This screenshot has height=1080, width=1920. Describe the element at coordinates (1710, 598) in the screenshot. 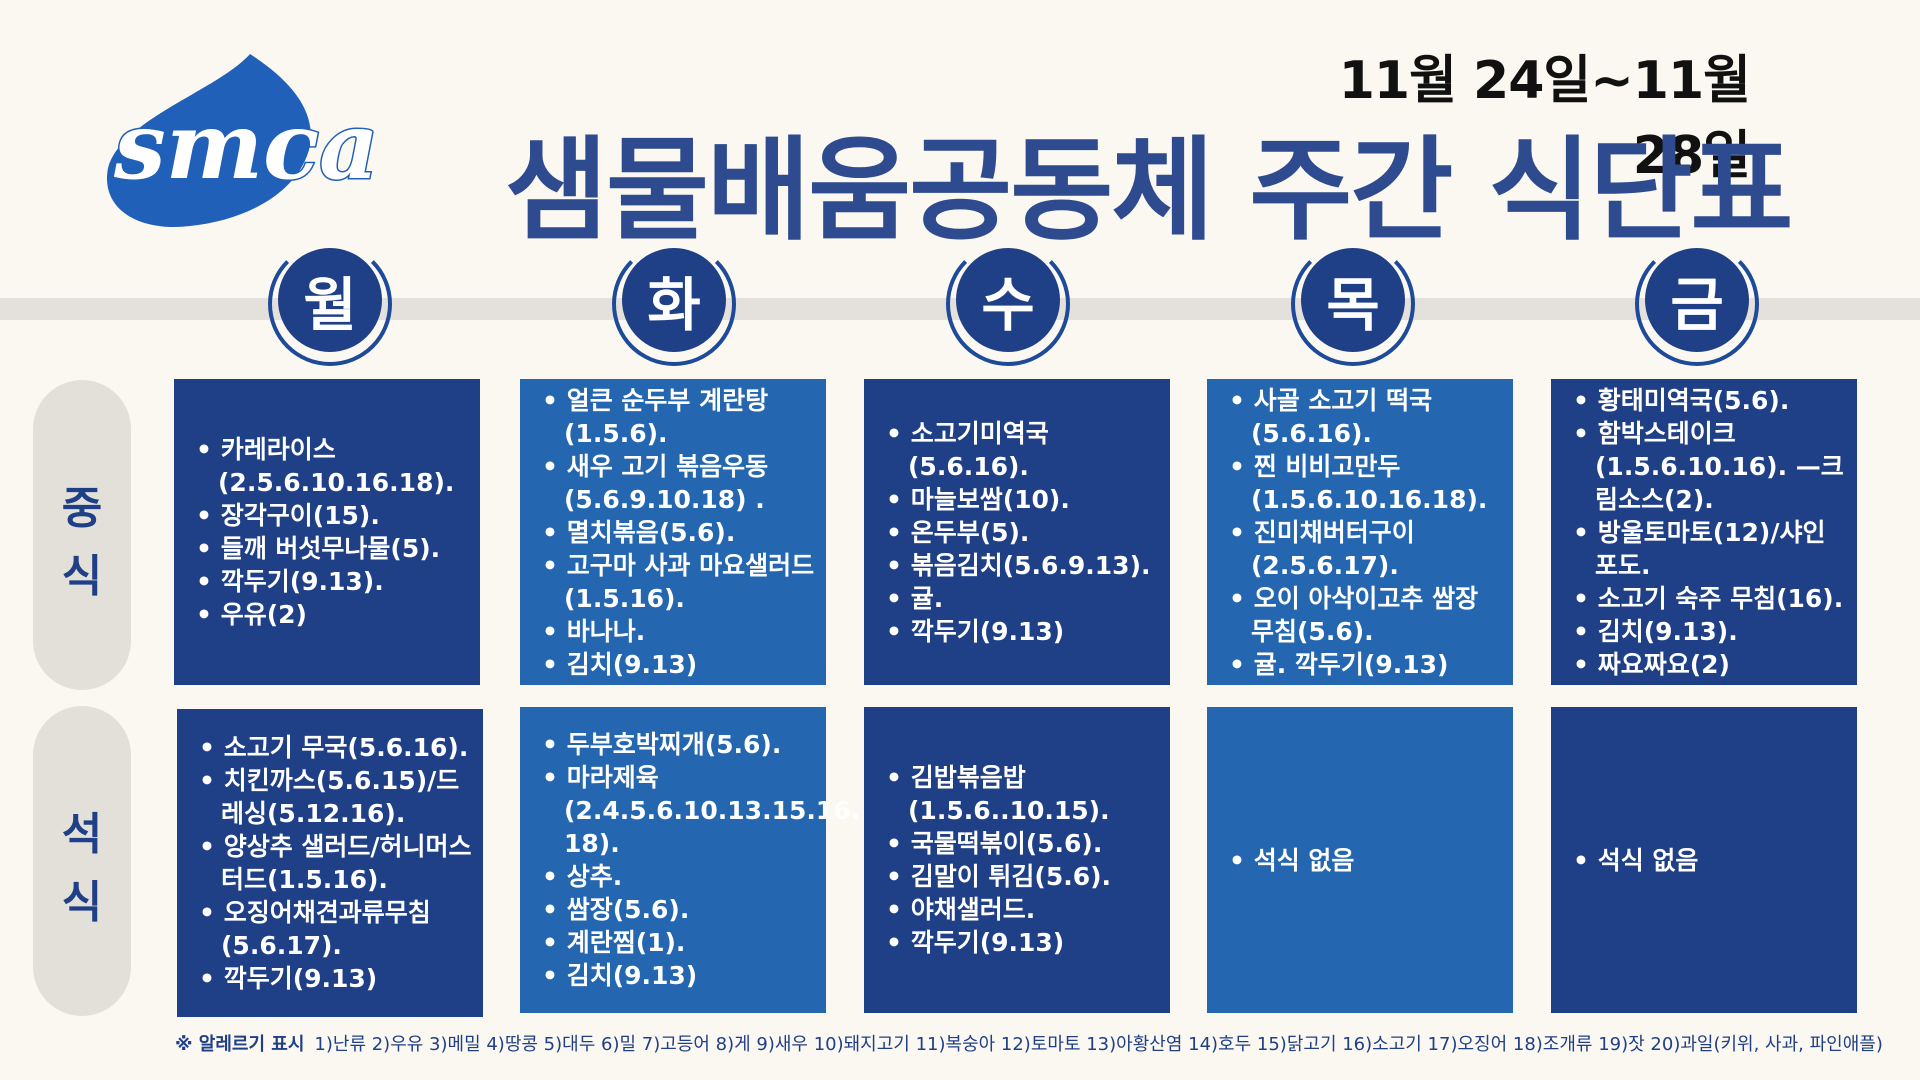

I see `menu-item: 소고기 숙주 무침(16).` at that location.